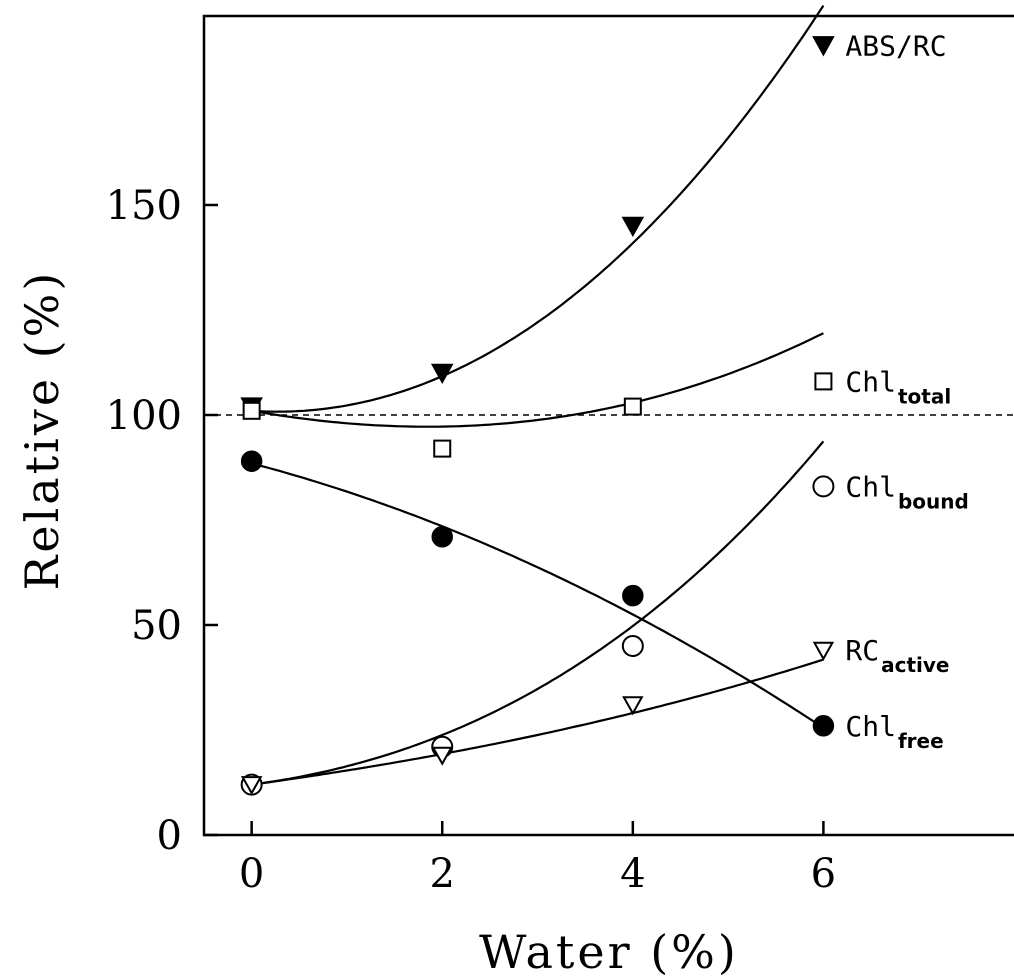 The height and width of the screenshot is (980, 1014). I want to click on series-label-sub: active, so click(915, 665).